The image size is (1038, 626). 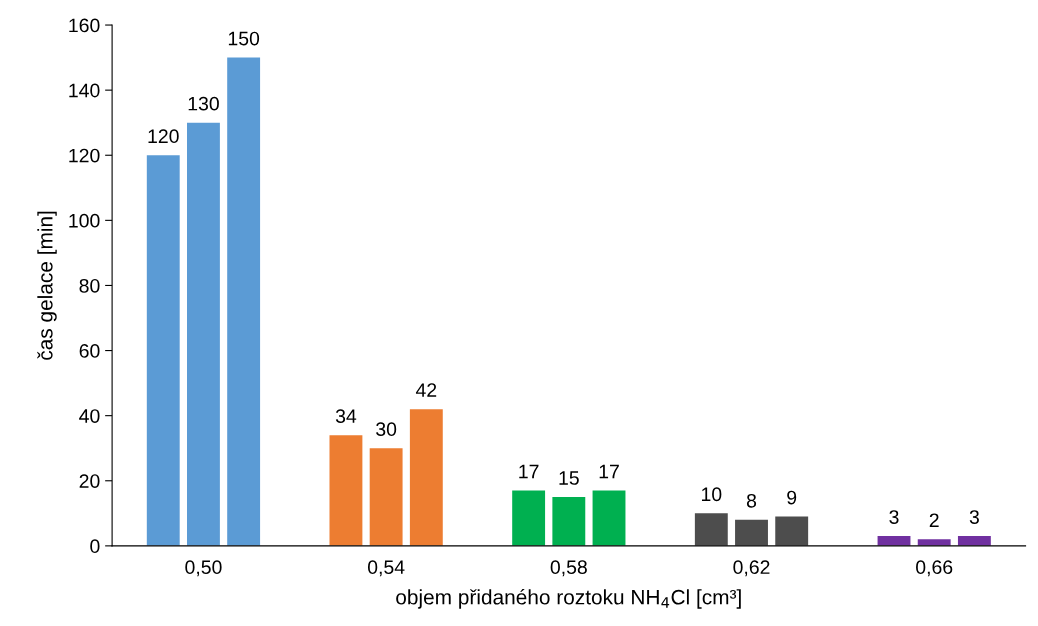 I want to click on x-tick-label: 0,66, so click(x=934, y=568).